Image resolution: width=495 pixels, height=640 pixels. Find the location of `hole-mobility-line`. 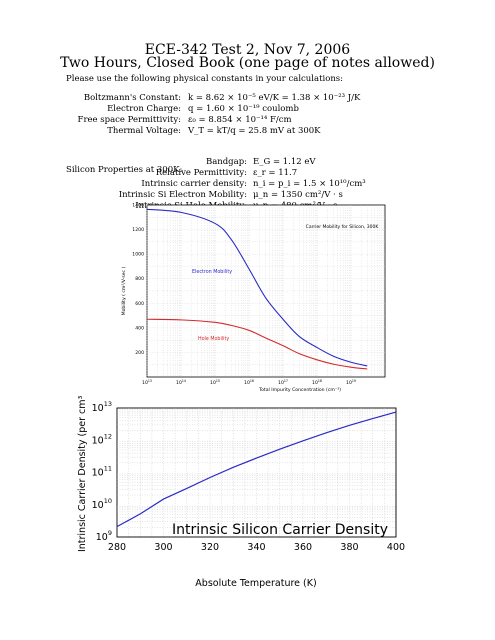

hole-mobility-line is located at coordinates (257, 344).